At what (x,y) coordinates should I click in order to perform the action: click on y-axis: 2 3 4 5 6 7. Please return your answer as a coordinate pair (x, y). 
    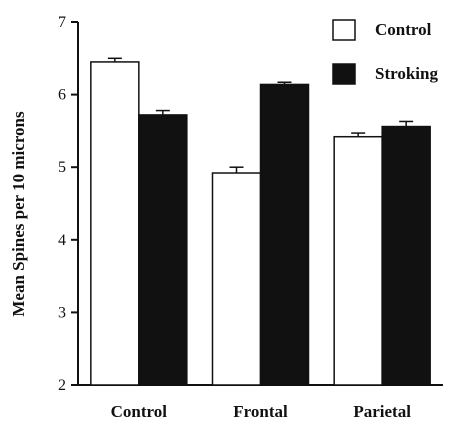
    Looking at the image, I should click on (68, 204).